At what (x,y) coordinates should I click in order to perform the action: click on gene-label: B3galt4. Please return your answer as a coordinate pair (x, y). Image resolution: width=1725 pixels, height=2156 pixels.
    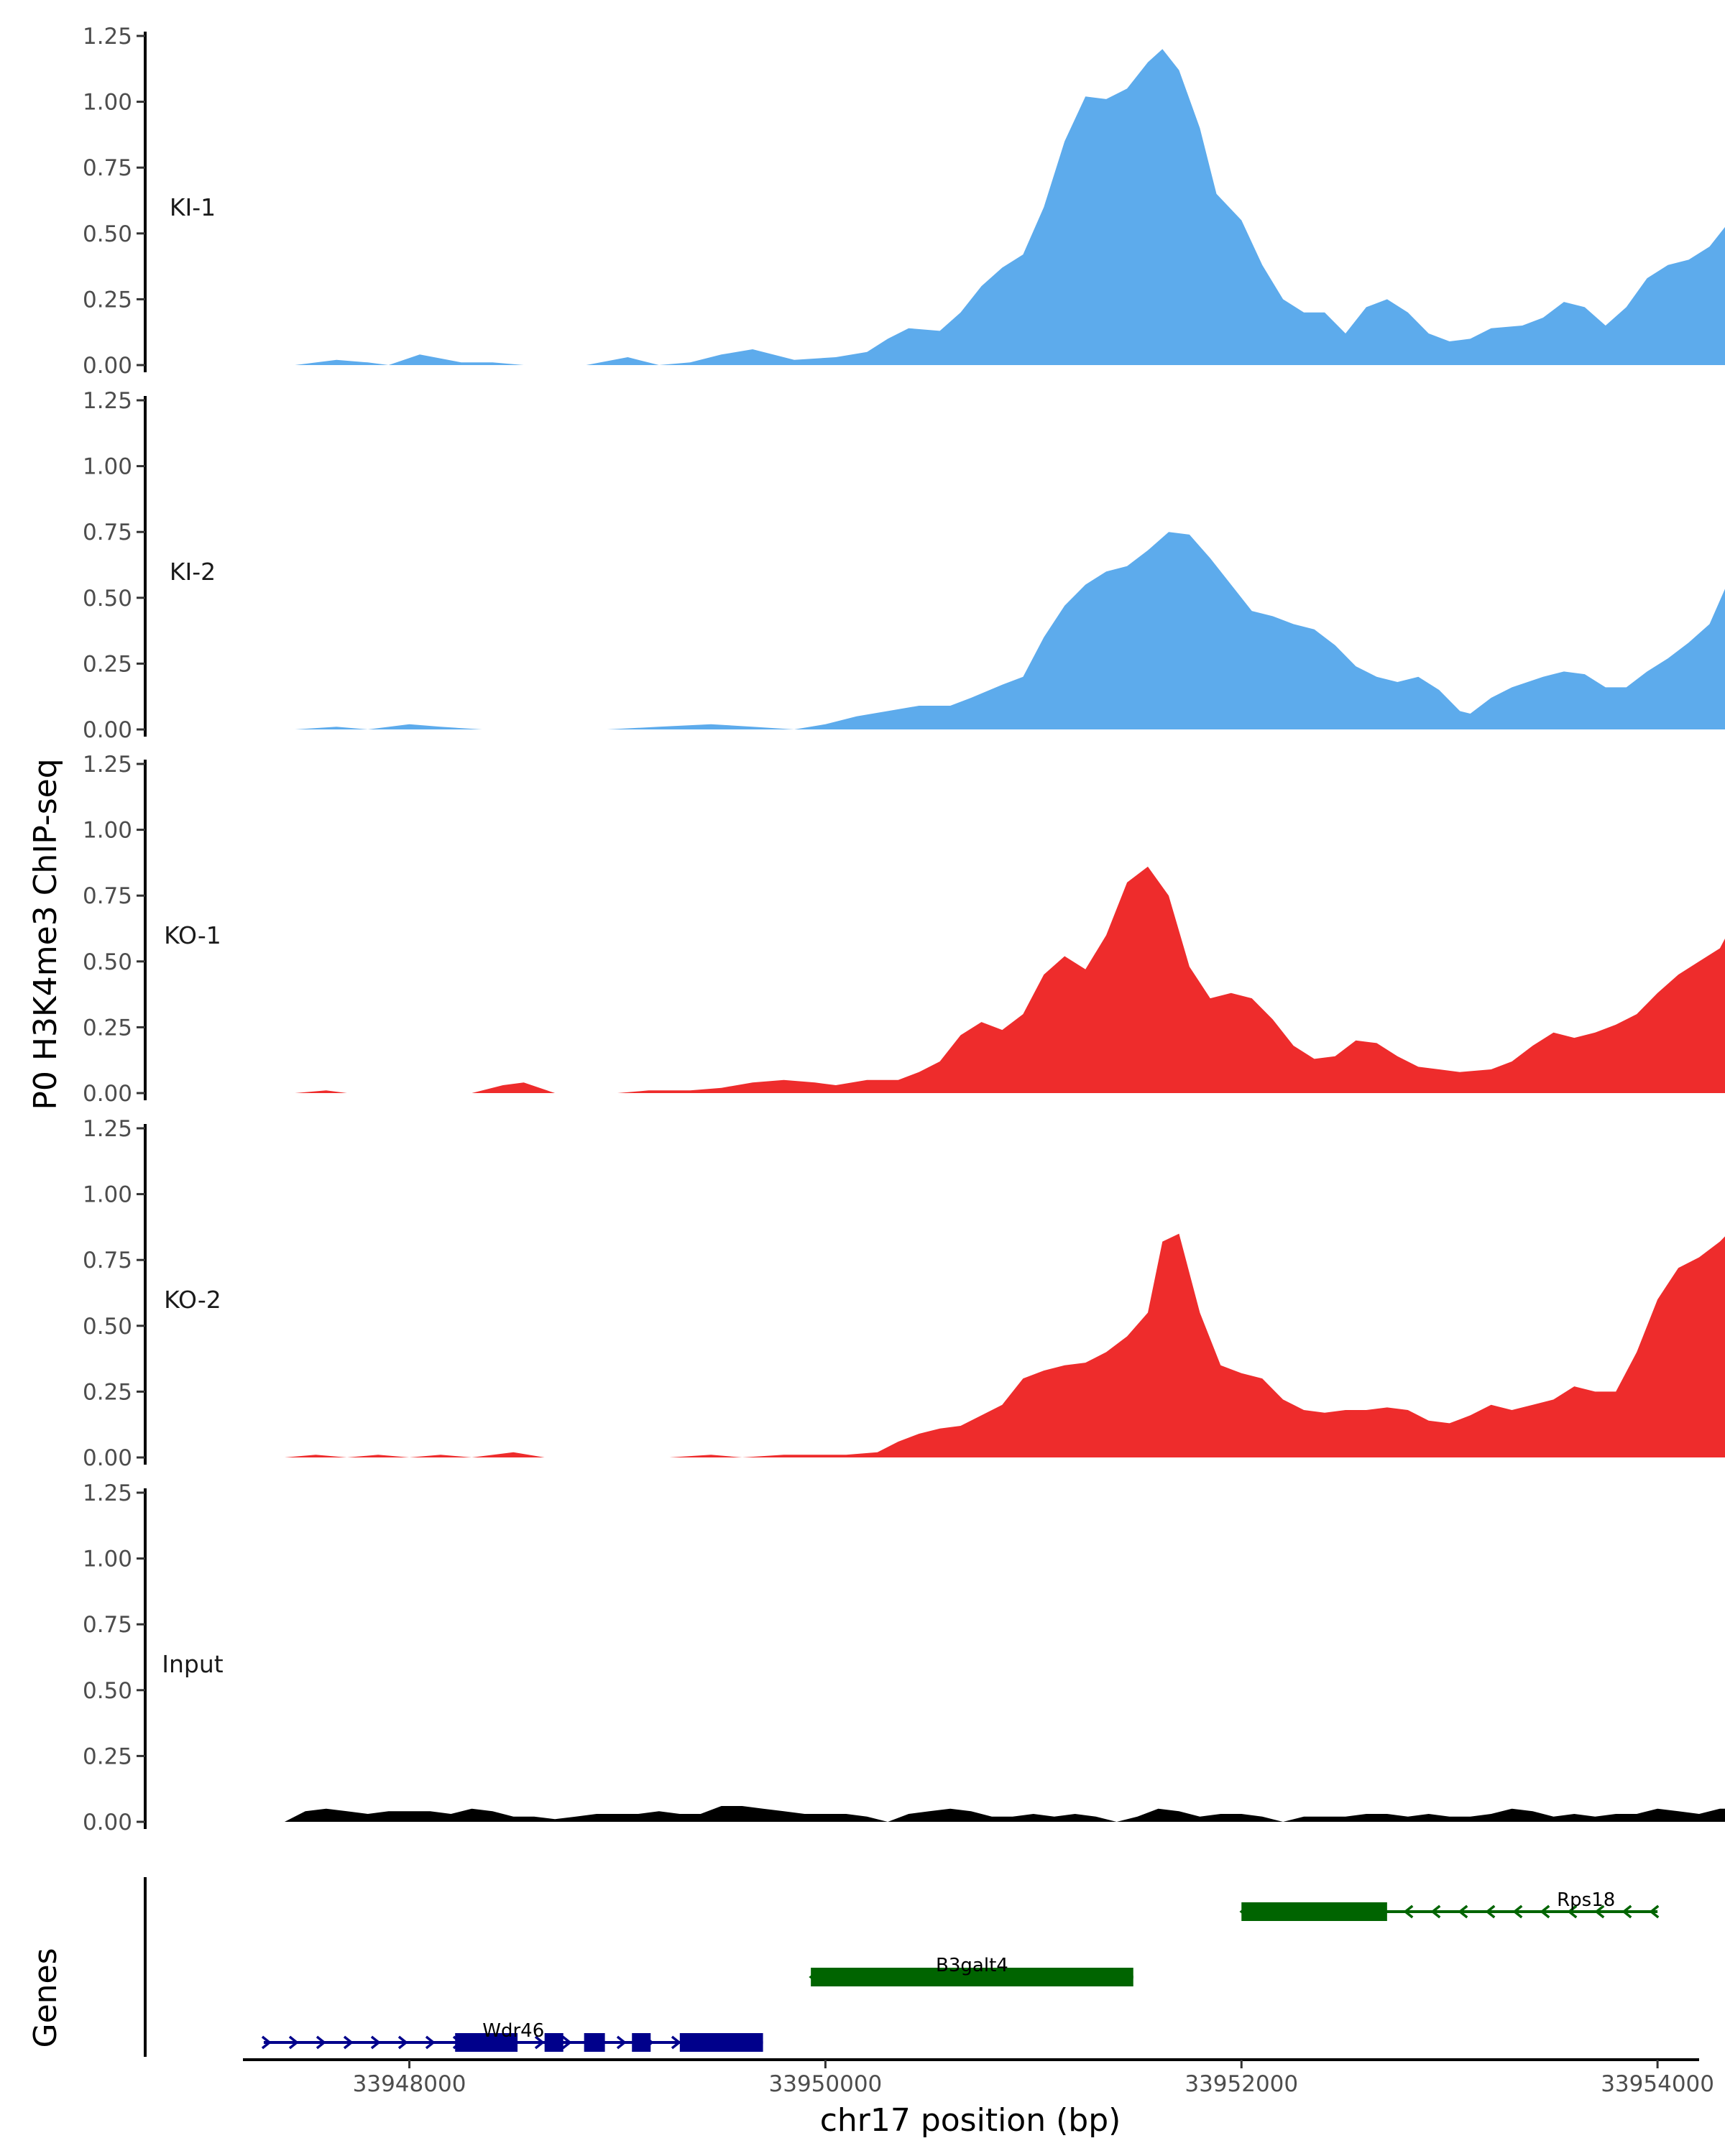
    Looking at the image, I should click on (972, 1965).